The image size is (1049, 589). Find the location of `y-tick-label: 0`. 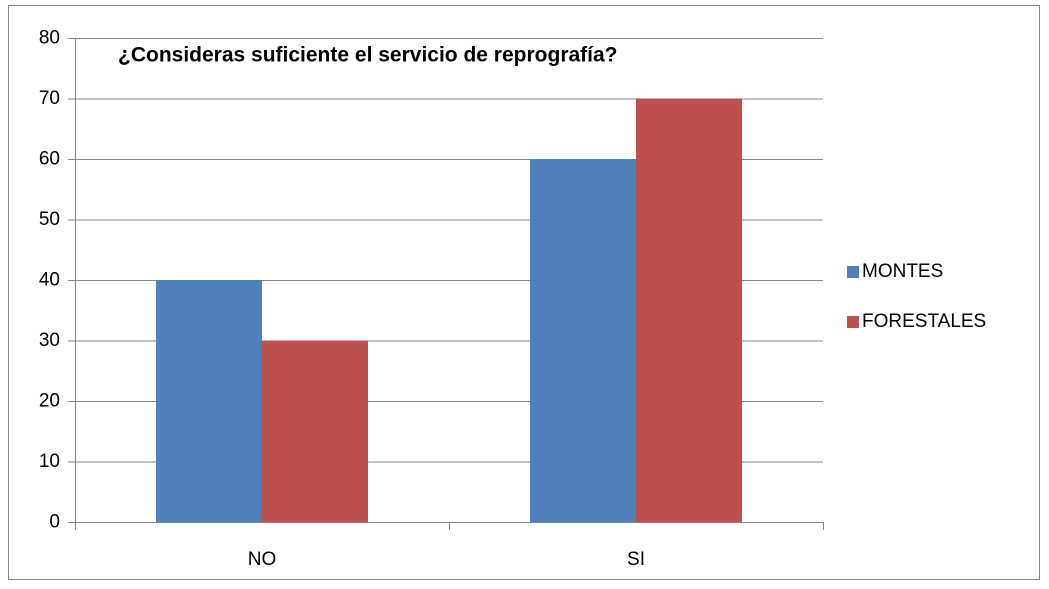

y-tick-label: 0 is located at coordinates (54, 522).